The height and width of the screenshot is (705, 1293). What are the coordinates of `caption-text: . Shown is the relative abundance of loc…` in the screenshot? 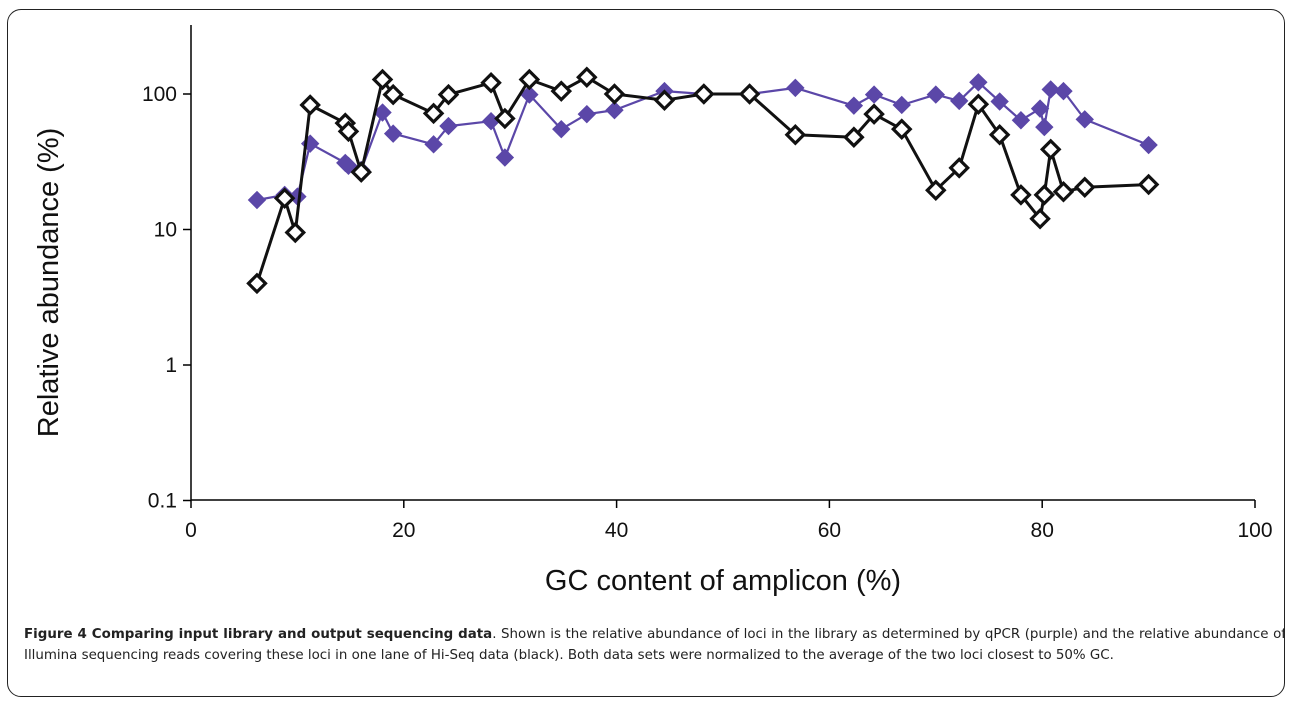 It's located at (654, 645).